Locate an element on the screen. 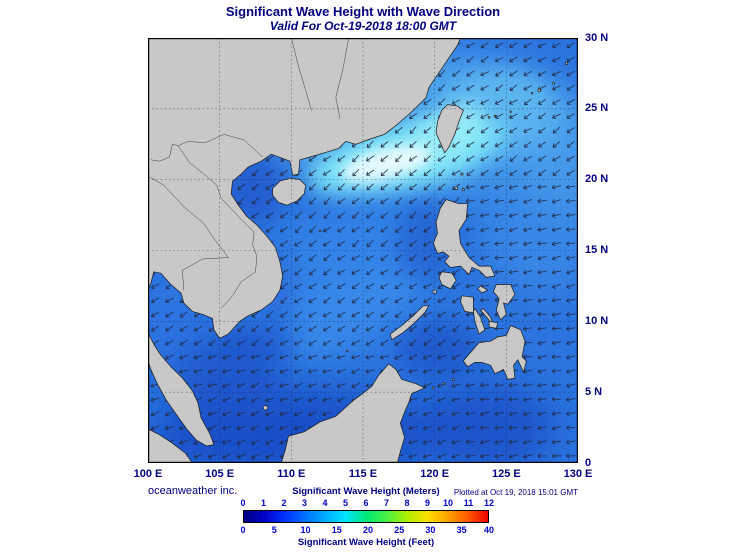 The height and width of the screenshot is (560, 755). colorbar-feet-ticks: 0 5 10 15 20 25 30 35 40 is located at coordinates (367, 530).